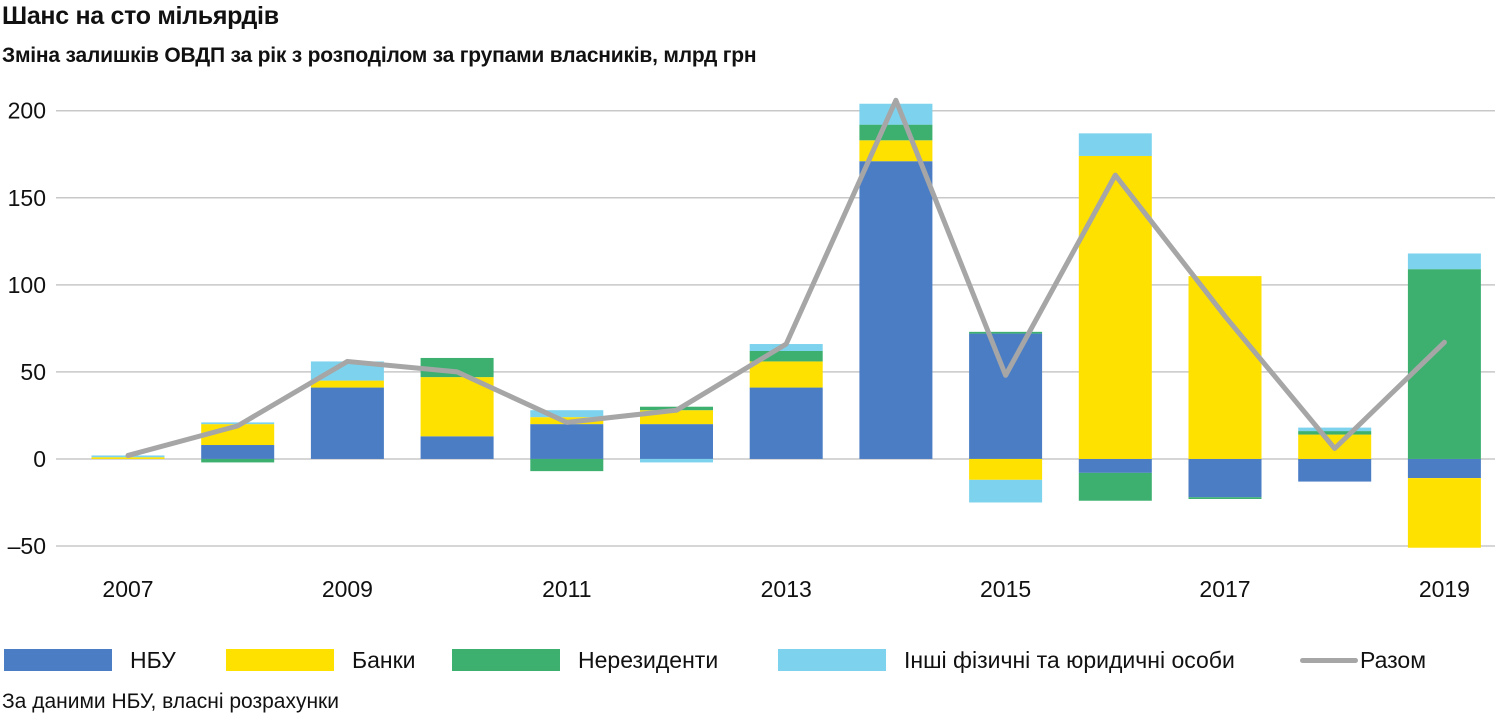 The width and height of the screenshot is (1500, 720). I want to click on legend-item-nbu: НБУ, so click(90, 660).